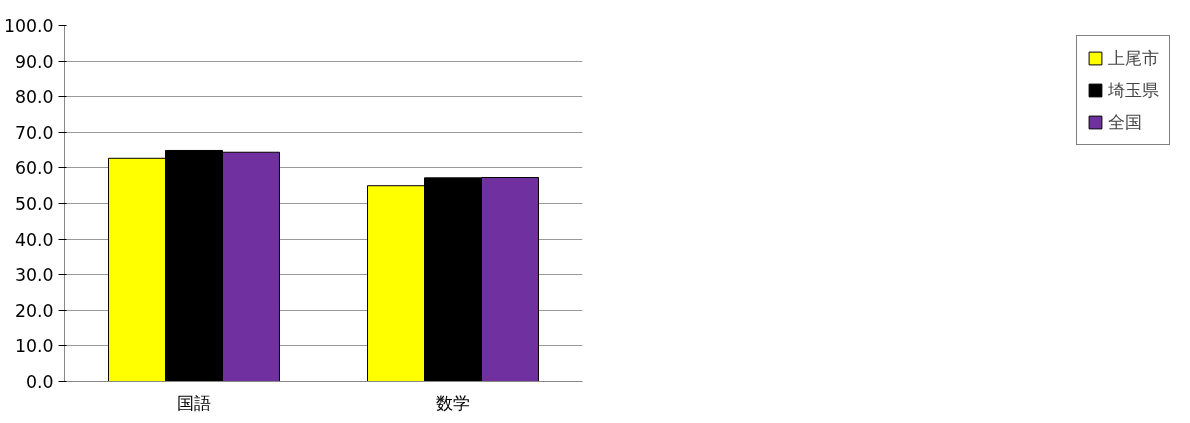 This screenshot has width=1190, height=423. What do you see at coordinates (39, 382) in the screenshot?
I see `y-tick-label: 0.0` at bounding box center [39, 382].